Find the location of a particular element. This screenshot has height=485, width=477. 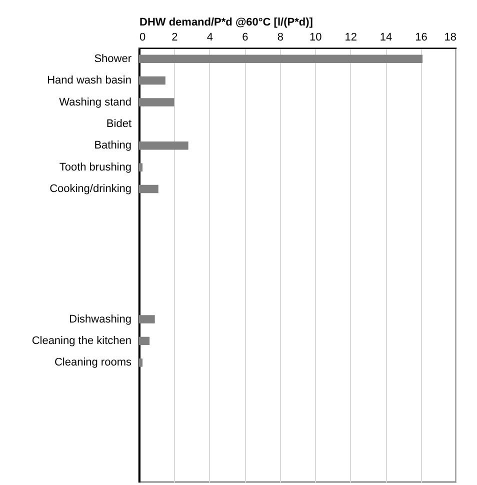

y-tick-label: Washing stand is located at coordinates (95, 102).